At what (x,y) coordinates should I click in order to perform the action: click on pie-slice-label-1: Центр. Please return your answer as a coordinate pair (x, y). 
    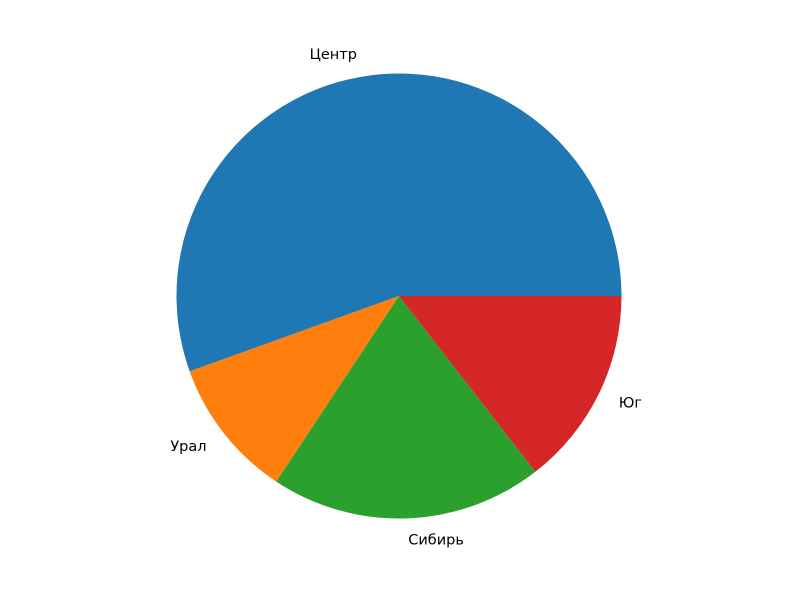
    Looking at the image, I should click on (333, 55).